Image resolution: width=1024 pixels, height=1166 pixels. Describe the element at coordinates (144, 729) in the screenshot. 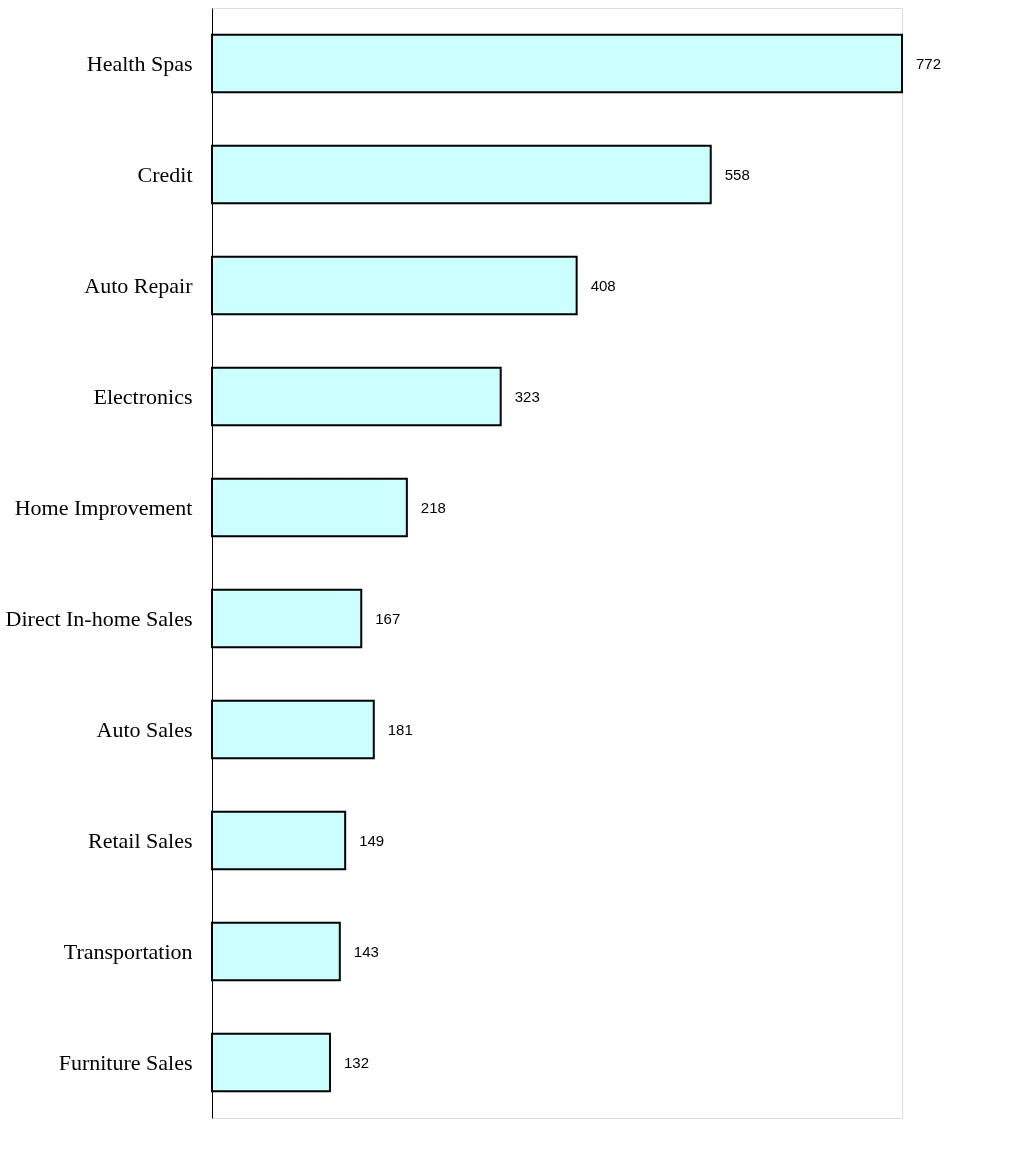

I see `y-tick-label: Auto Sales` at that location.